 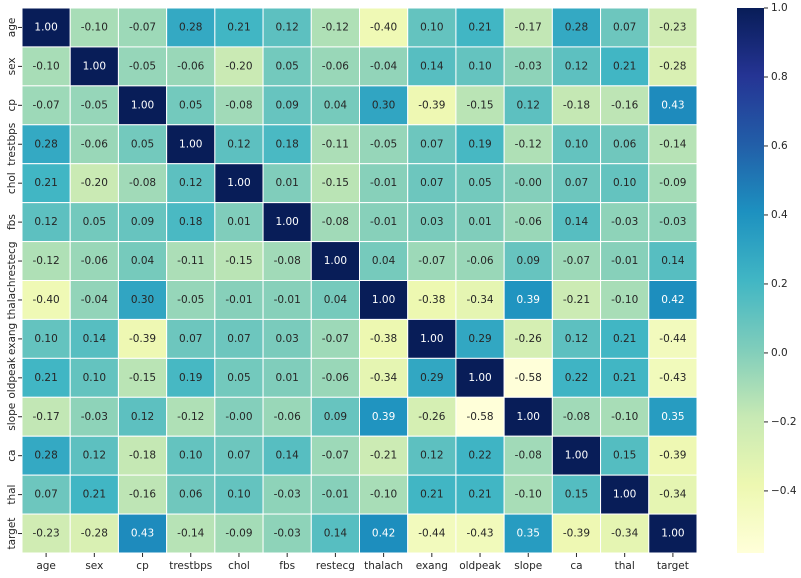 I want to click on colorbar-tick-label: 0.4, so click(x=779, y=215).